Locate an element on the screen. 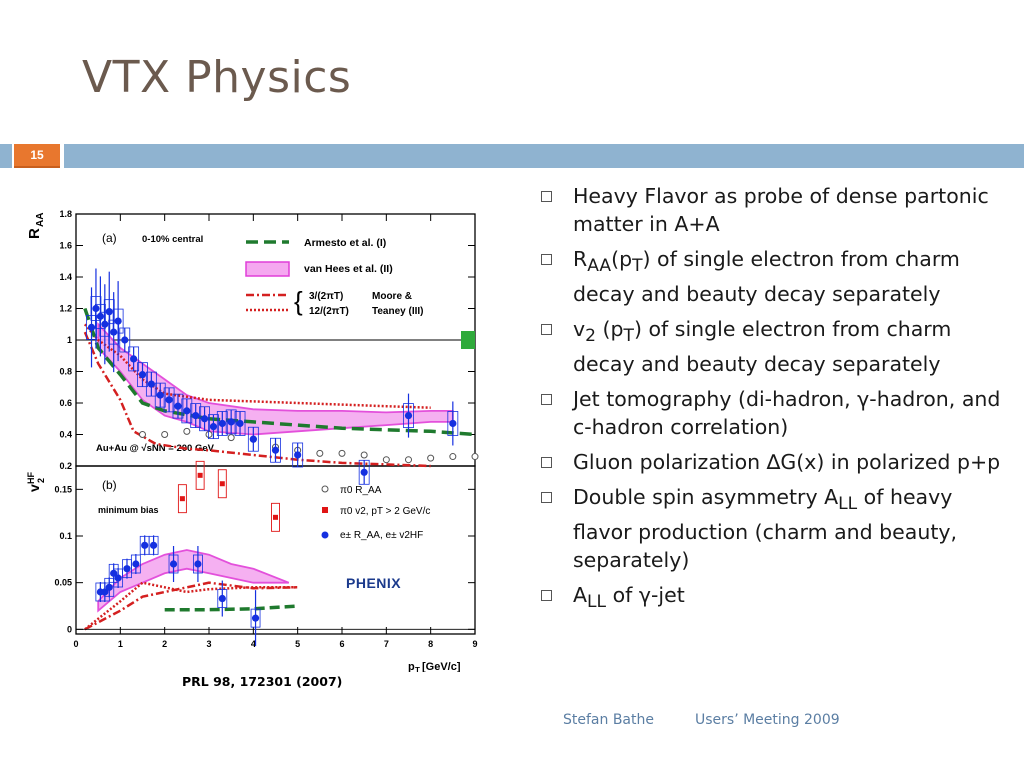 The image size is (1024, 768). y-tick-label-a: 0.6 is located at coordinates (65, 403).